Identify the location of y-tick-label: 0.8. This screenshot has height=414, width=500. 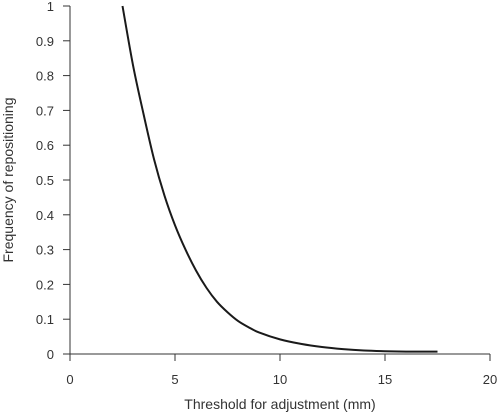
(45, 76).